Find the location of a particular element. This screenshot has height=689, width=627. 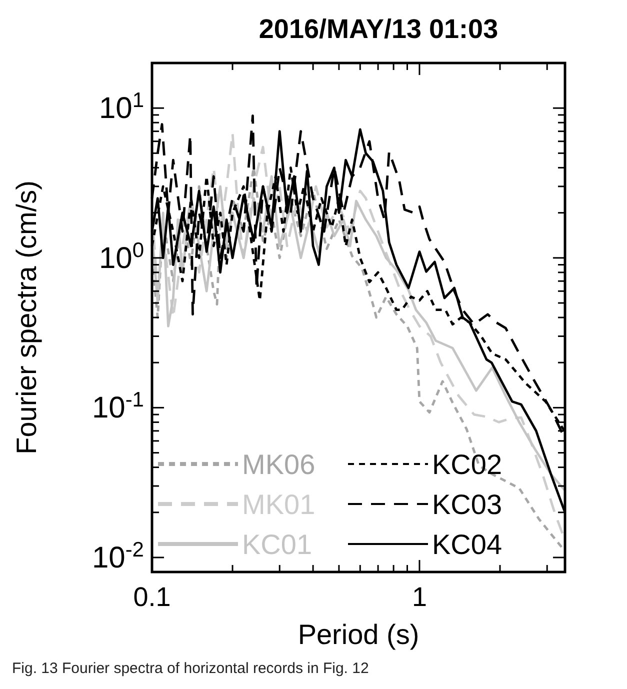

y-tick-label: 10$^{-2}$ is located at coordinates (118, 556).